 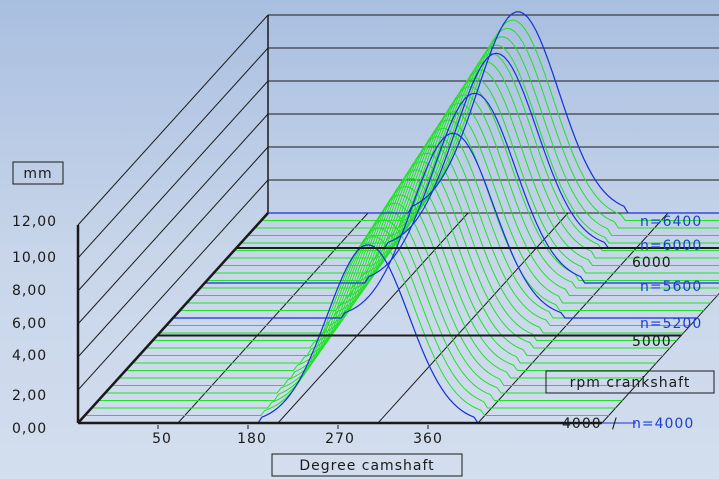 I want to click on x-axis-label: Degree camshaft, so click(x=366, y=466).